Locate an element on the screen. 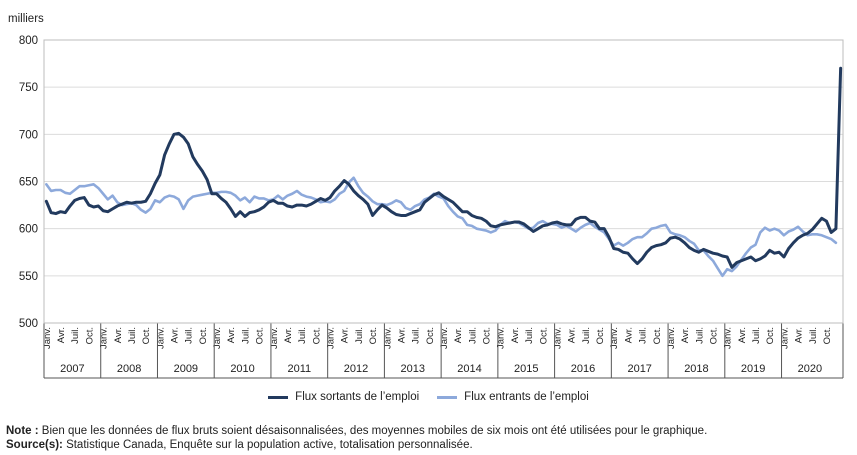 Image resolution: width=857 pixels, height=455 pixels. y-tick-label: 600 is located at coordinates (28, 230).